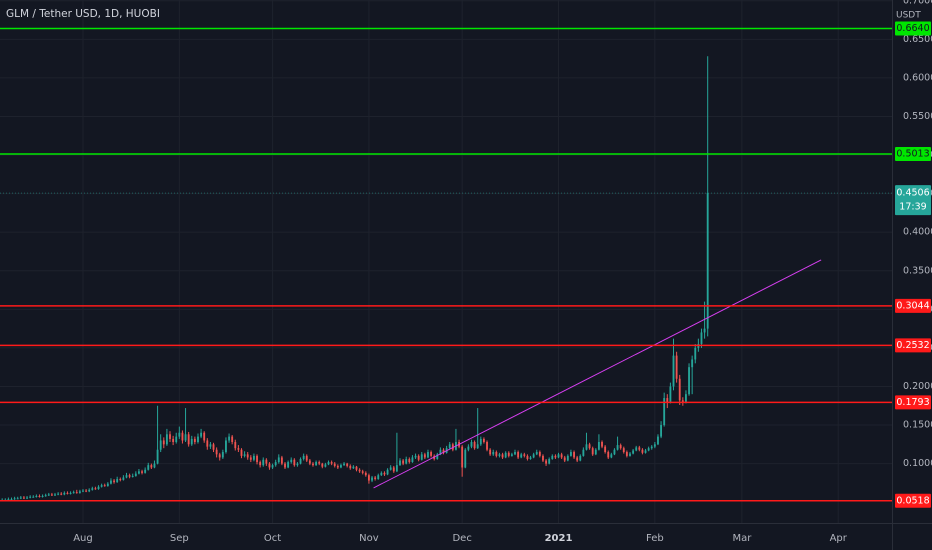 This screenshot has height=550, width=932. What do you see at coordinates (912, 402) in the screenshot?
I see `level-label: 0.1793` at bounding box center [912, 402].